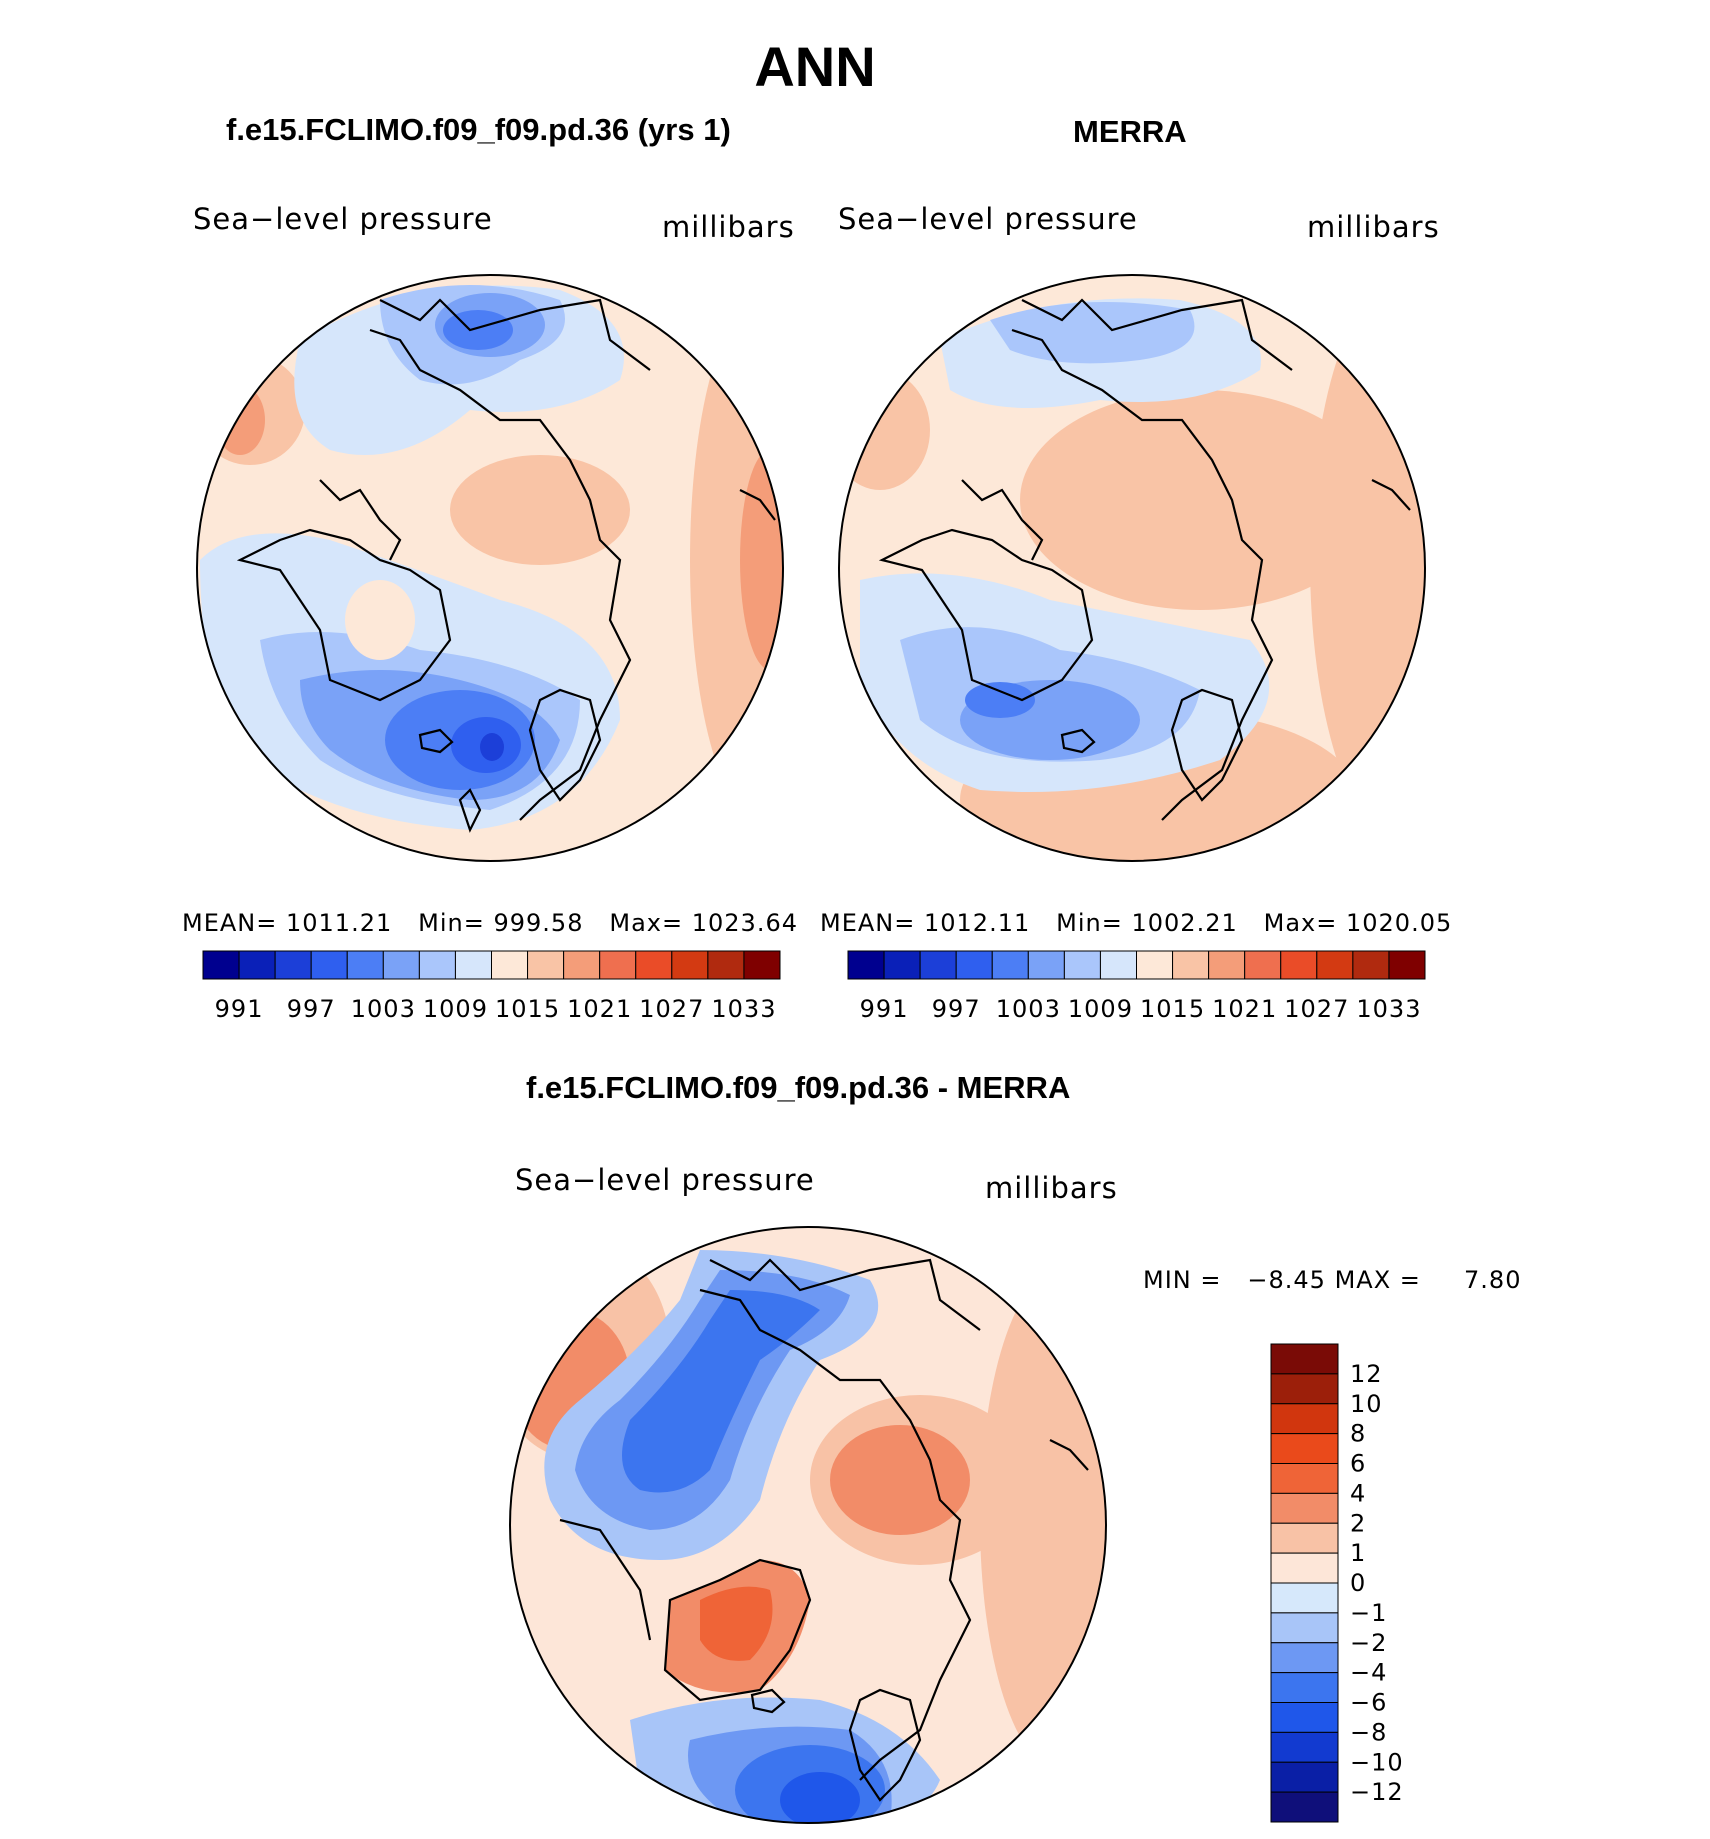 The image size is (1710, 1839). What do you see at coordinates (721, 1391) in the screenshot?
I see `diff-blue-band-core` at bounding box center [721, 1391].